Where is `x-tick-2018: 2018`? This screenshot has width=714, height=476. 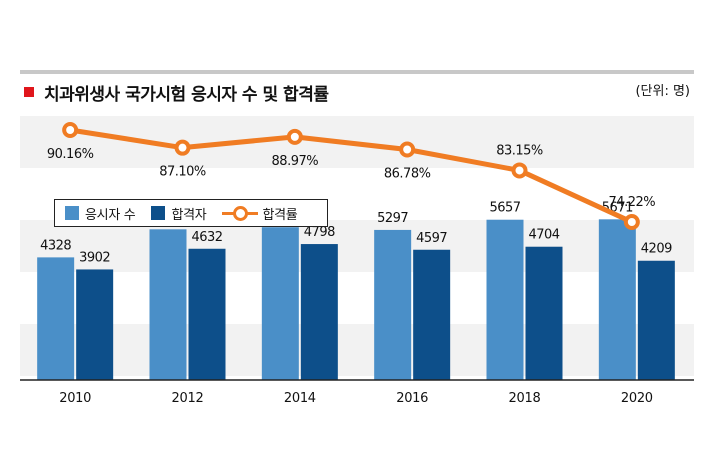 x-tick-2018: 2018 is located at coordinates (525, 398).